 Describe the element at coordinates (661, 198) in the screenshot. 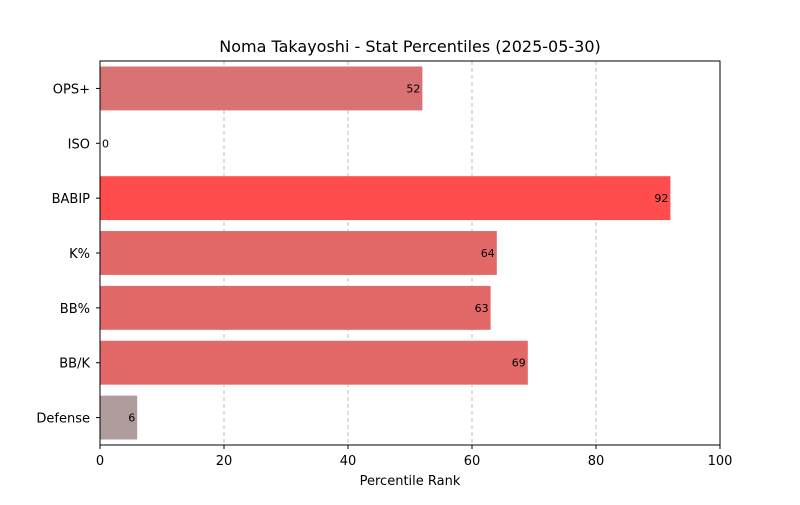

I see `data-label: 92` at that location.